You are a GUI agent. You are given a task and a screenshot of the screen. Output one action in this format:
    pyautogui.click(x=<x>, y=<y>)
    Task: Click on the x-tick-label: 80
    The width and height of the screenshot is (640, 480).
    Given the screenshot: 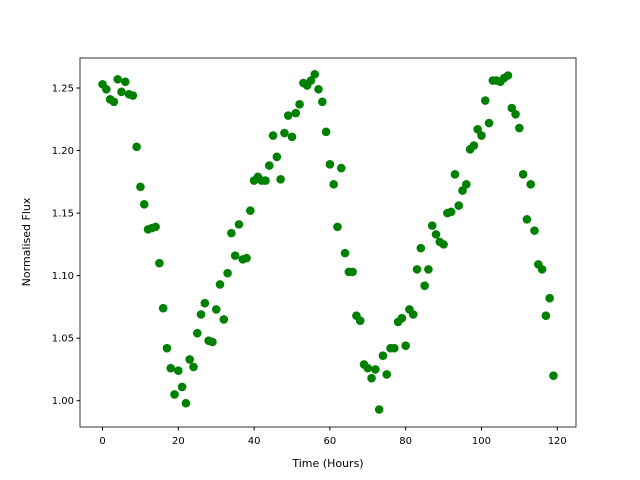 What is the action you would take?
    pyautogui.click(x=405, y=441)
    